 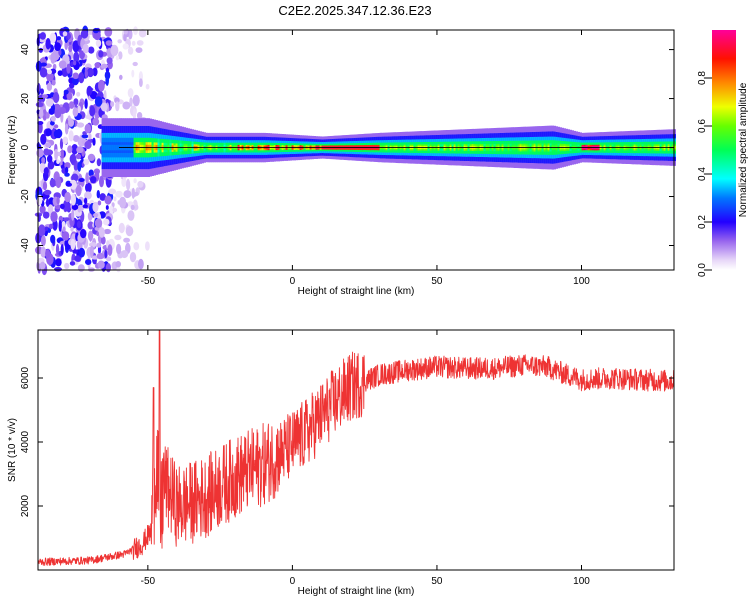 I want to click on colorbar-tick-label: 0.4, so click(x=702, y=174).